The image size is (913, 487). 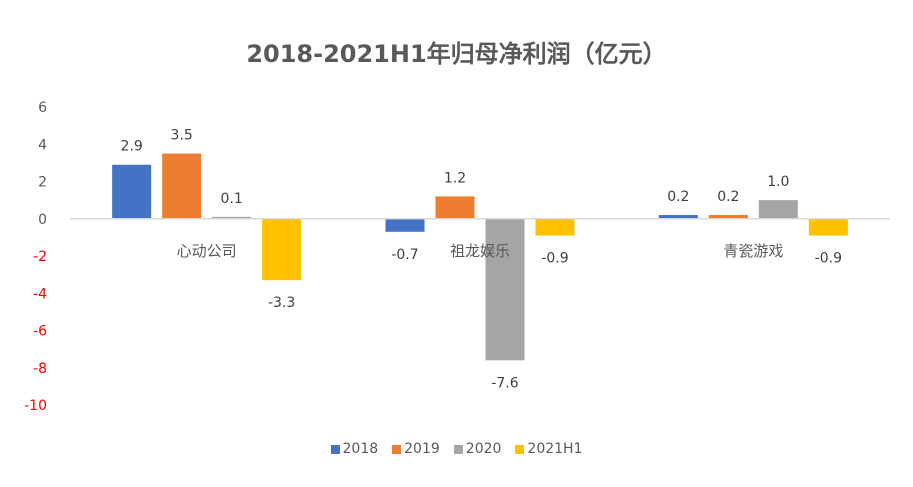 I want to click on y-tick-label: -2, so click(x=40, y=257).